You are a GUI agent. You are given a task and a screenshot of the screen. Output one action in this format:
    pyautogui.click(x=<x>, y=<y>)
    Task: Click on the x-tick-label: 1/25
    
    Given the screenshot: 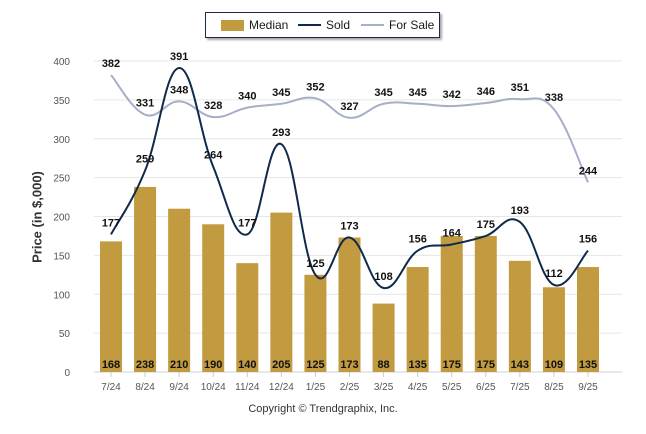 What is the action you would take?
    pyautogui.click(x=316, y=387)
    